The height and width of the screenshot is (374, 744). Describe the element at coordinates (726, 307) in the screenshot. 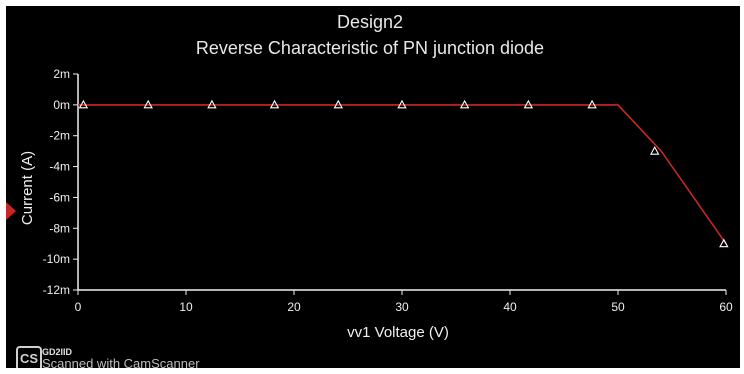

I see `x-tick-label: 60` at that location.